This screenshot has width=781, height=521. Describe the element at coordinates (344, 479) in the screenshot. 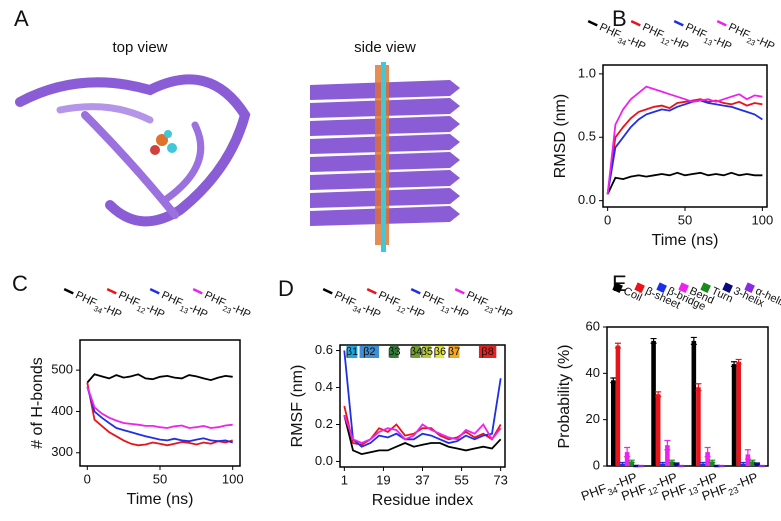

I see `x-tick-label: 1` at that location.